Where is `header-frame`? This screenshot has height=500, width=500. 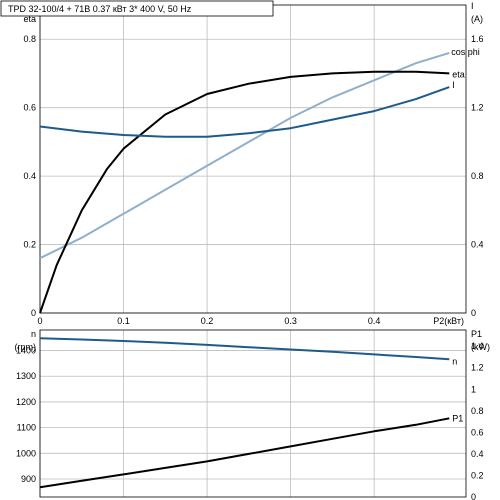 header-frame is located at coordinates (137, 8).